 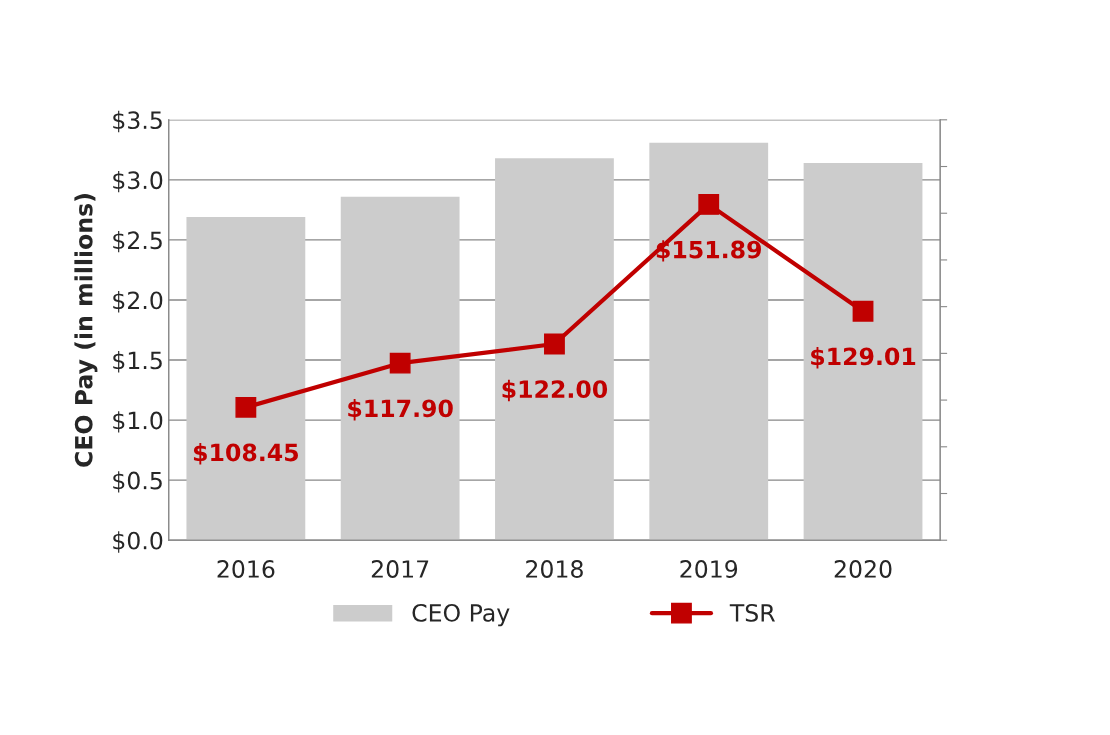 What do you see at coordinates (400, 569) in the screenshot?
I see `x-tick-label: 2017` at bounding box center [400, 569].